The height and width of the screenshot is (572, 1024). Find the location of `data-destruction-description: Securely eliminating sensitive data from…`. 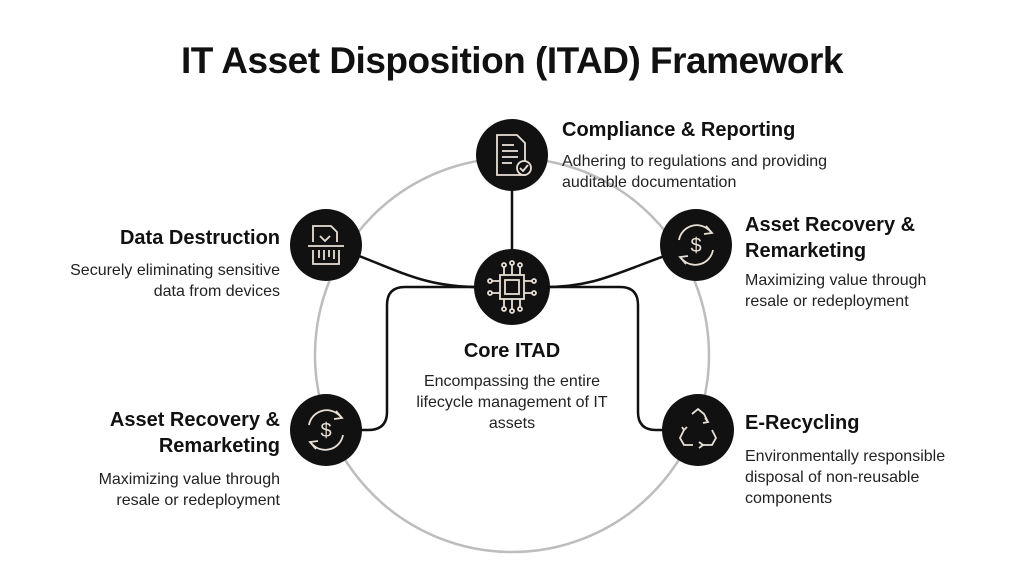

data-destruction-description: Securely eliminating sensitive data from… is located at coordinates (175, 281).